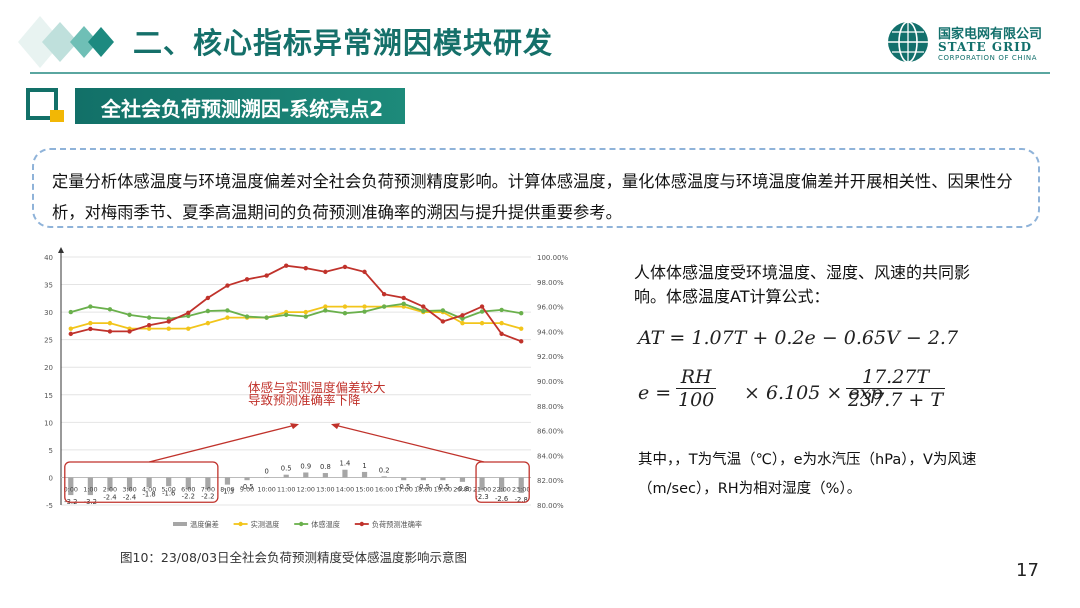  Describe the element at coordinates (813, 393) in the screenshot. I see `formula-e-middle: × 6.105 × exp` at that location.